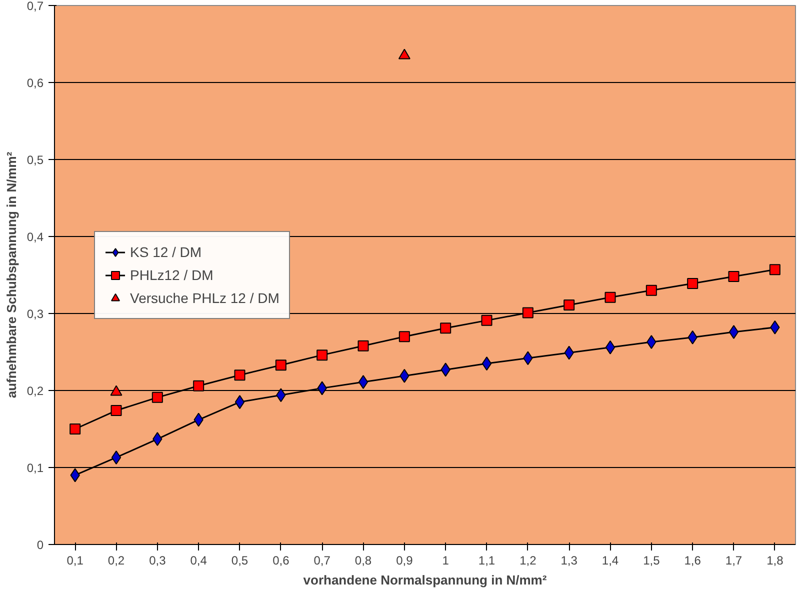 The width and height of the screenshot is (808, 599). Describe the element at coordinates (157, 561) in the screenshot. I see `x-tick-label: 0,3` at that location.